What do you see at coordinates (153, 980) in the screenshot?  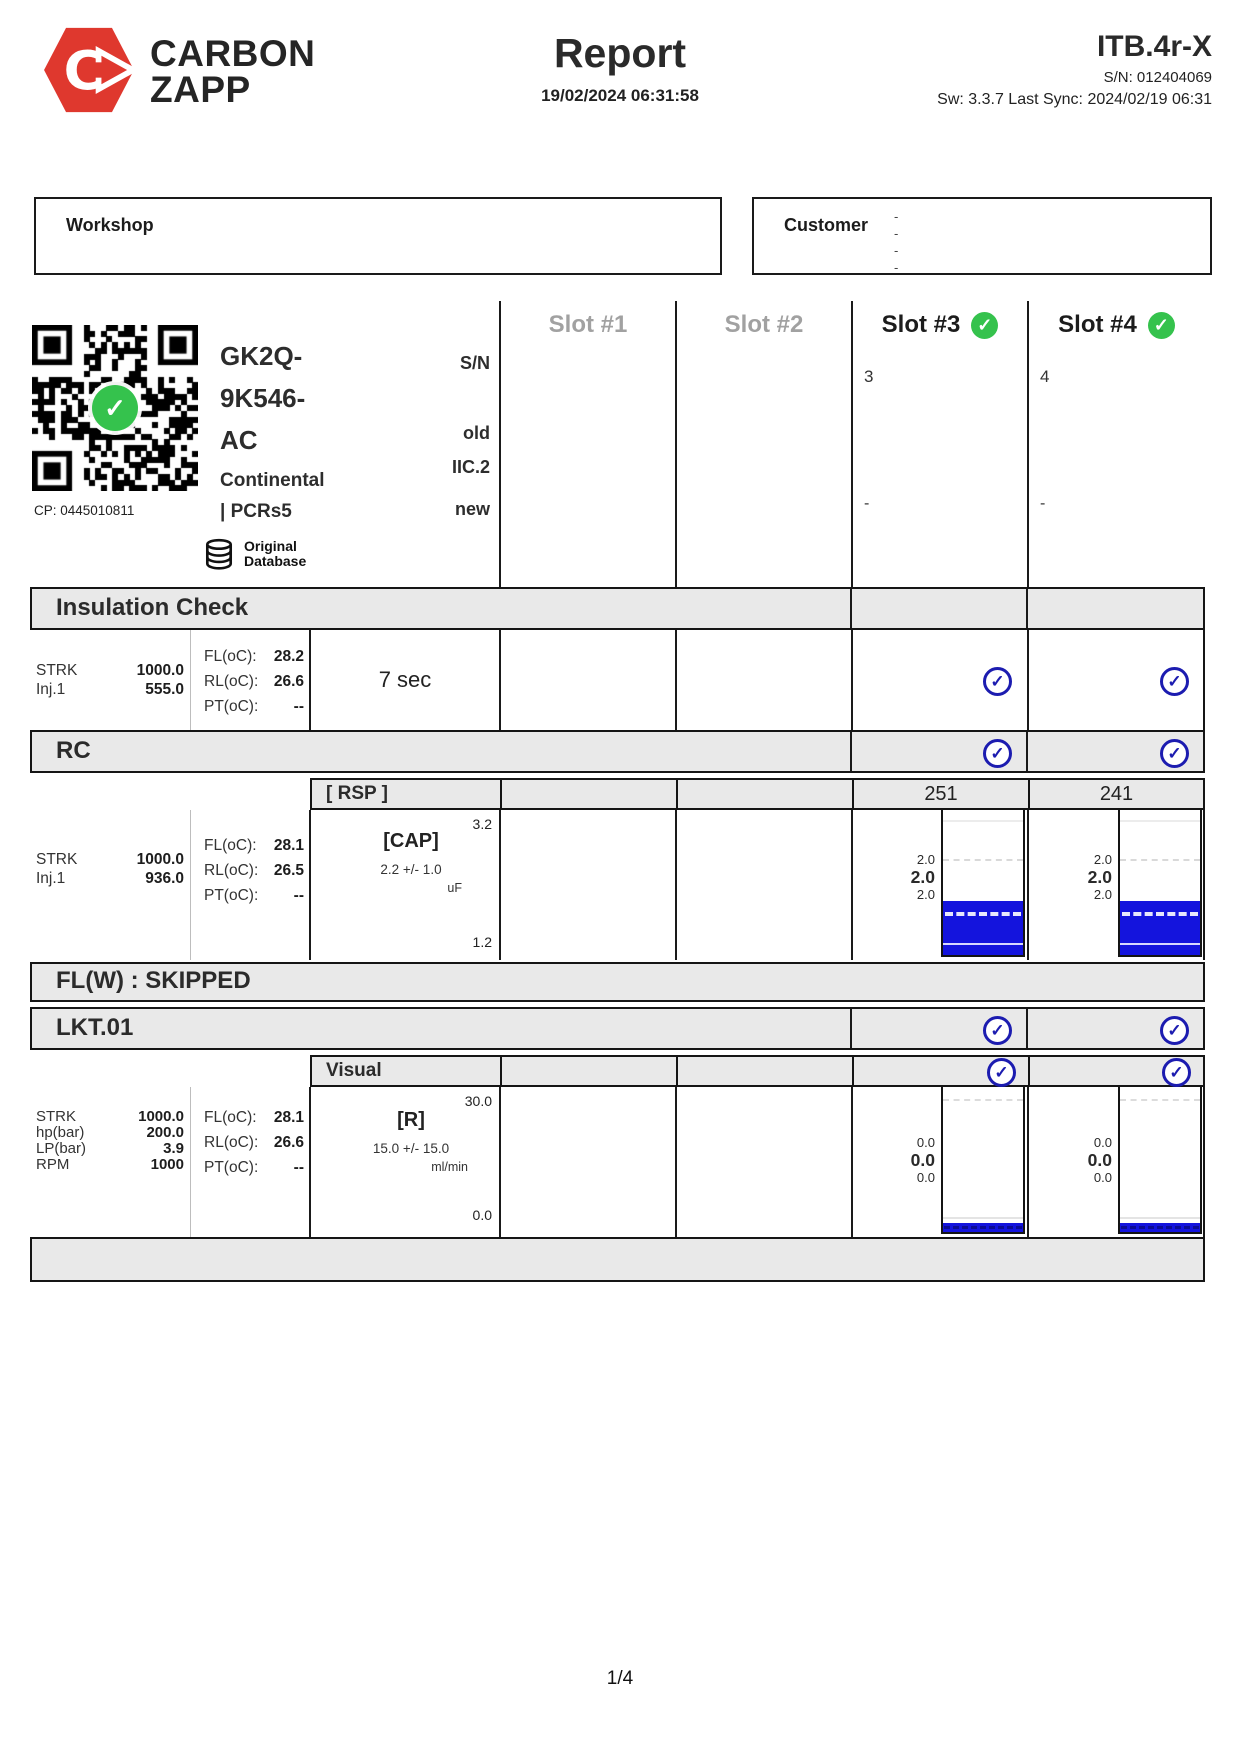 I see `flw-title: FL(W) : SKIPPED` at bounding box center [153, 980].